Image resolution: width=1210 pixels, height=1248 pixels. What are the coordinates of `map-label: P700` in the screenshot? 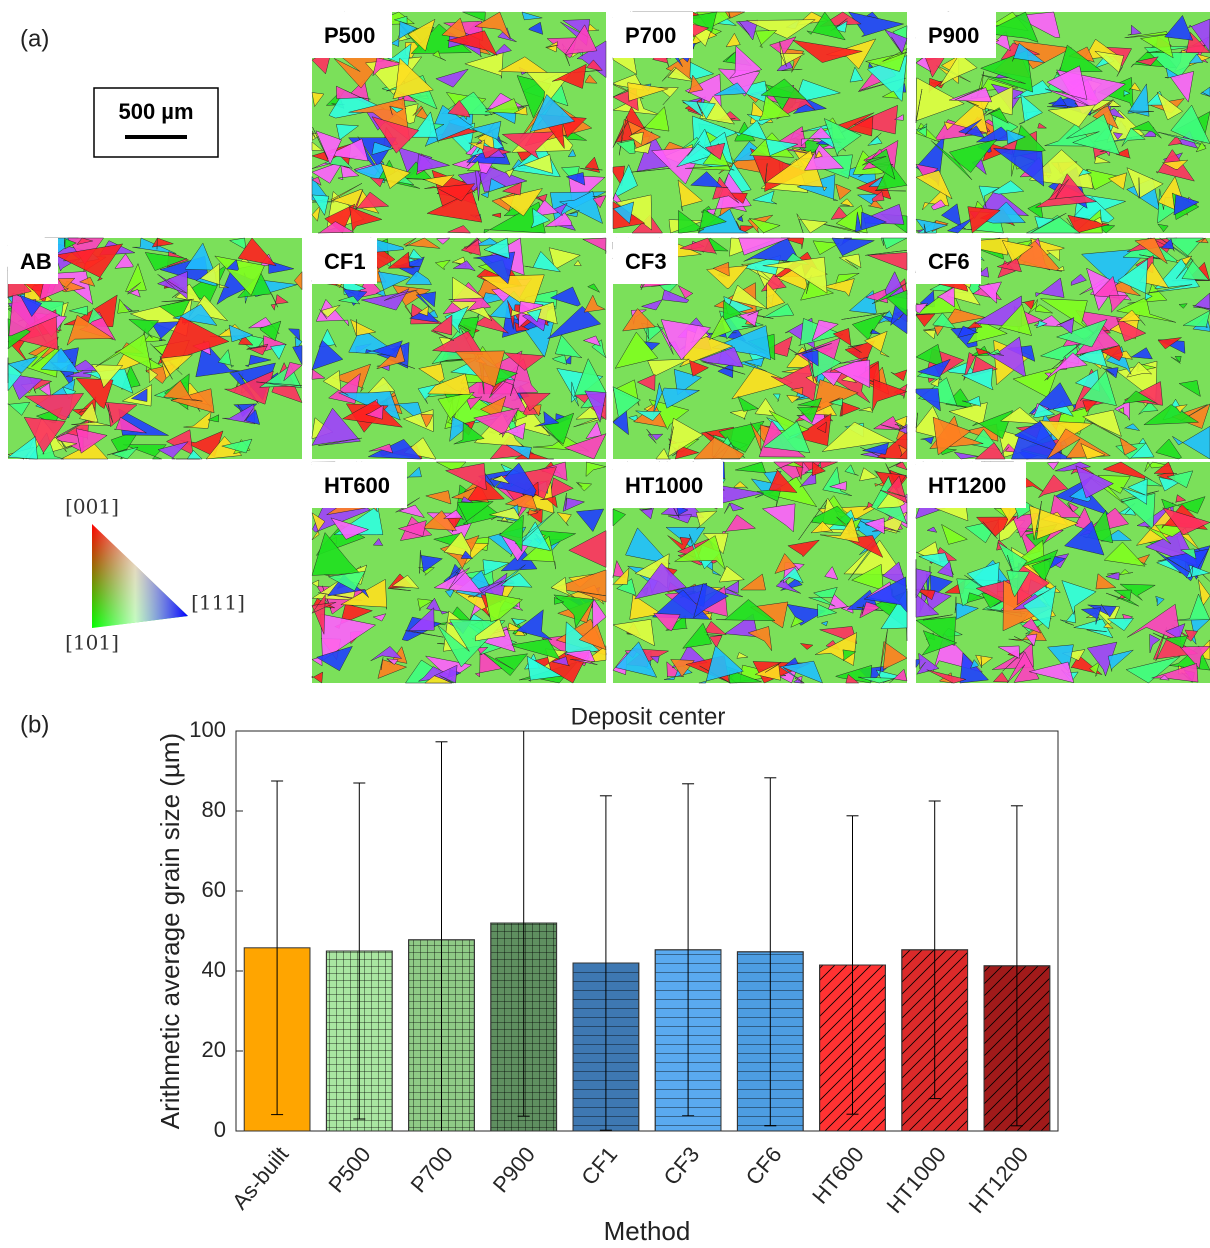 It's located at (650, 35).